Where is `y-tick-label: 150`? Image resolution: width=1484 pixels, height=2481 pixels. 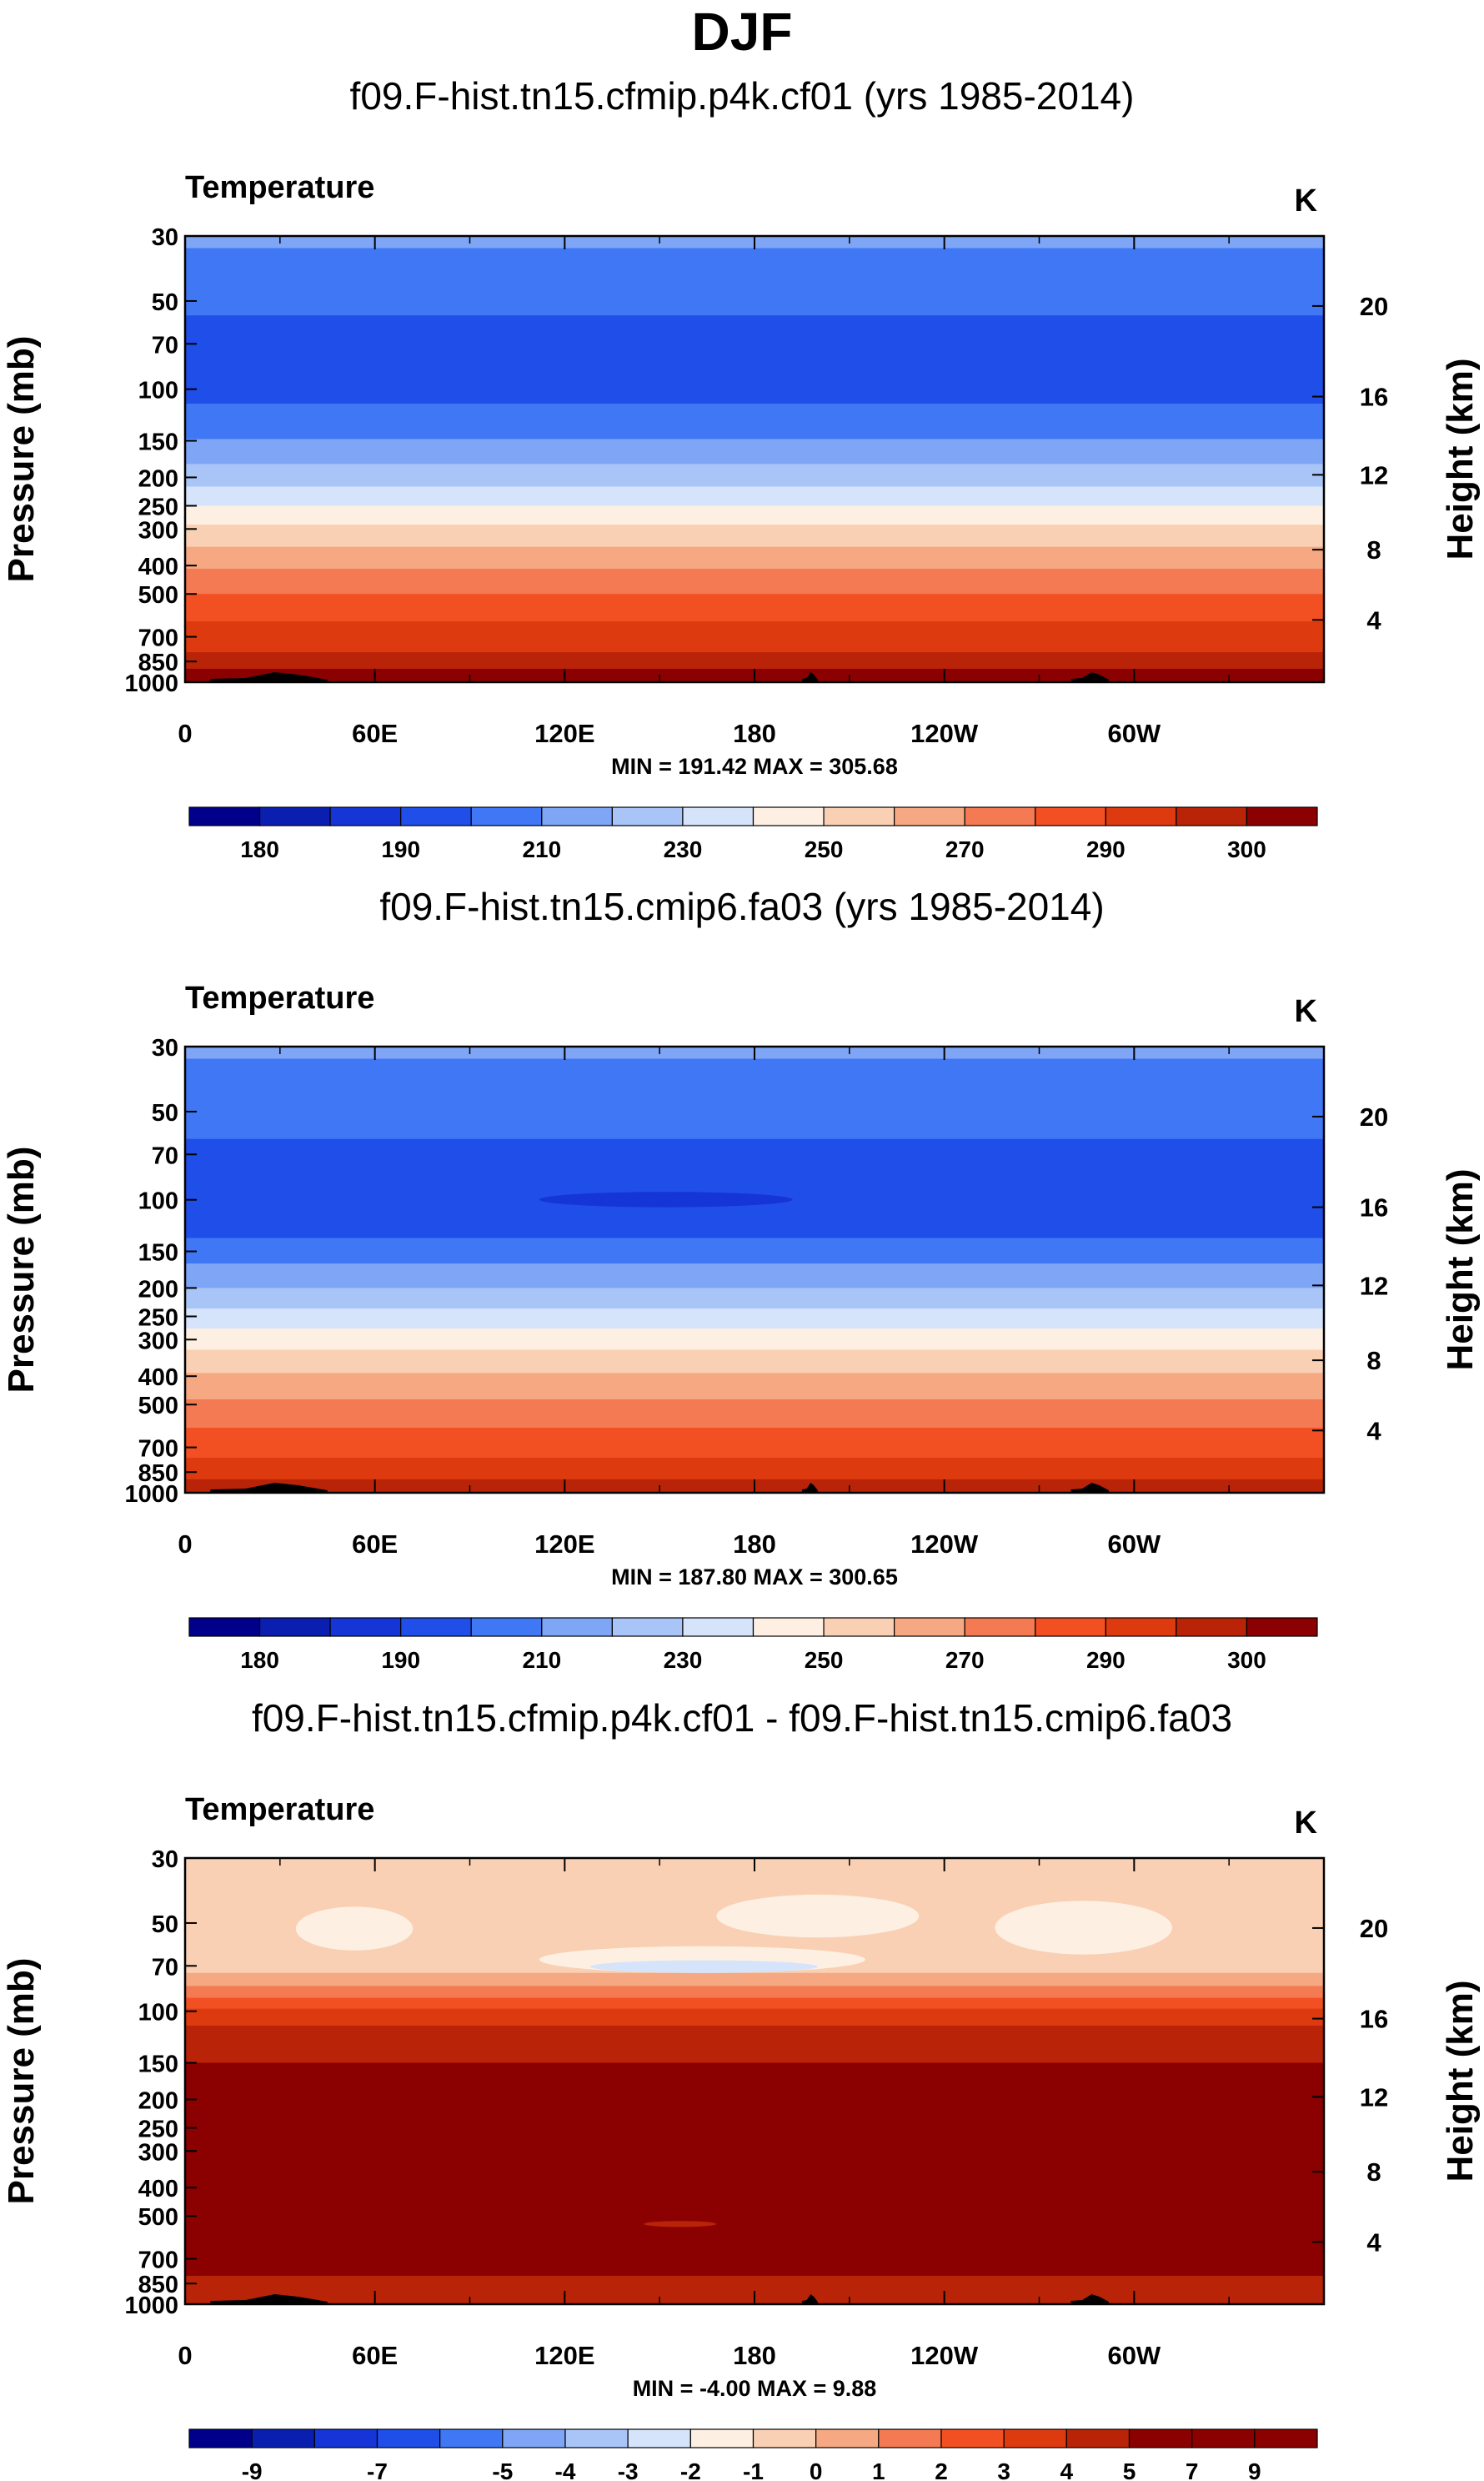
y-tick-label: 150 is located at coordinates (158, 2065).